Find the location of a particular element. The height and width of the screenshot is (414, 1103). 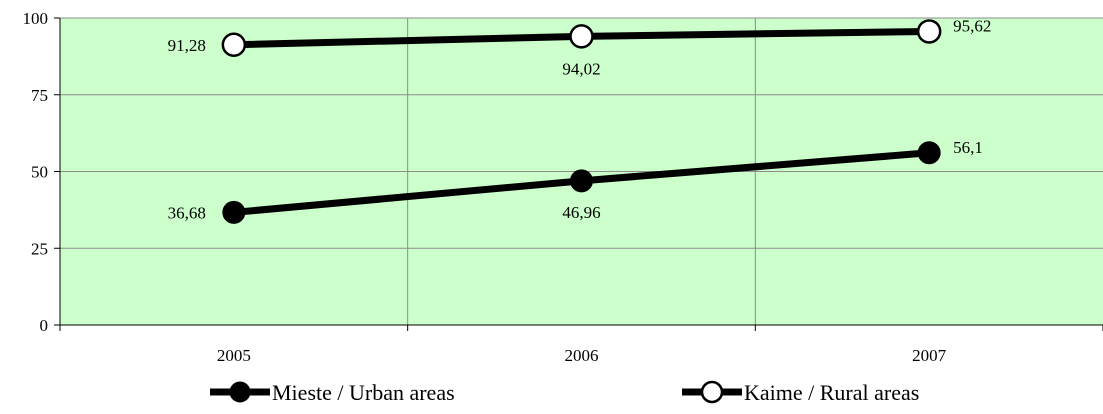

legend-item: Mieste / Urban areas is located at coordinates (332, 392).